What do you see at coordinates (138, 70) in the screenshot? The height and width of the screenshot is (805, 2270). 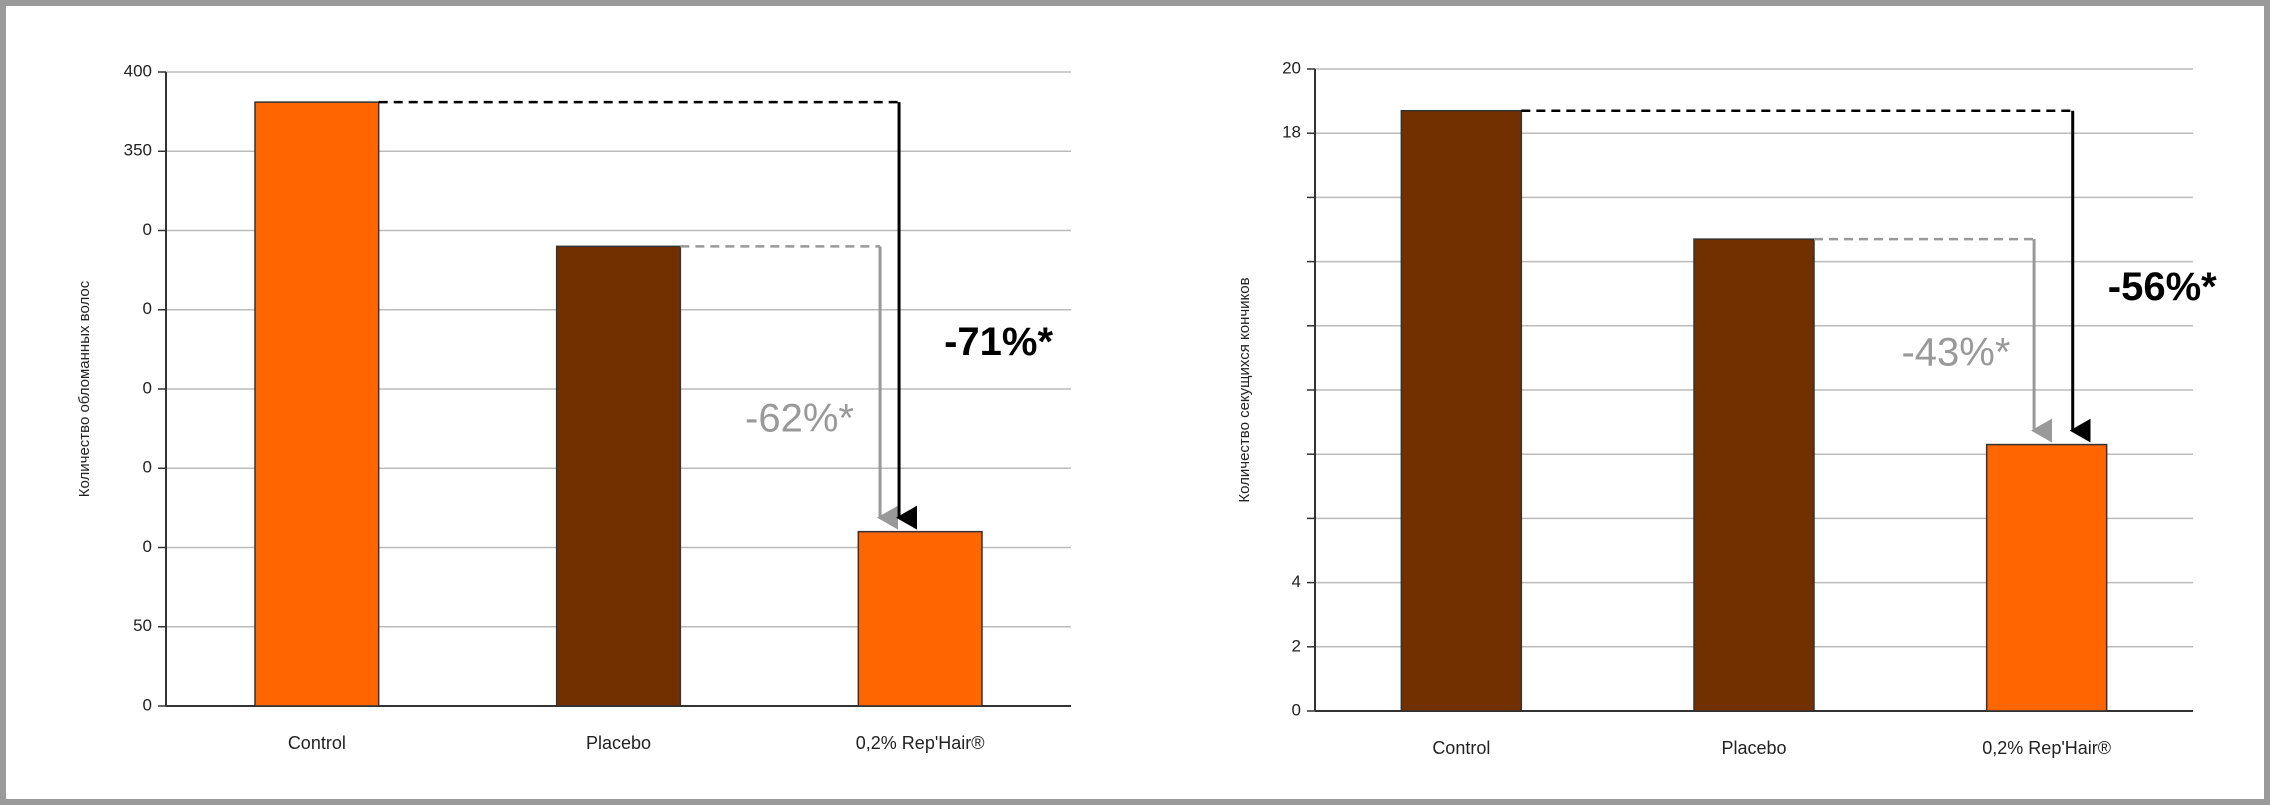 I see `y-tick-label: 400` at bounding box center [138, 70].